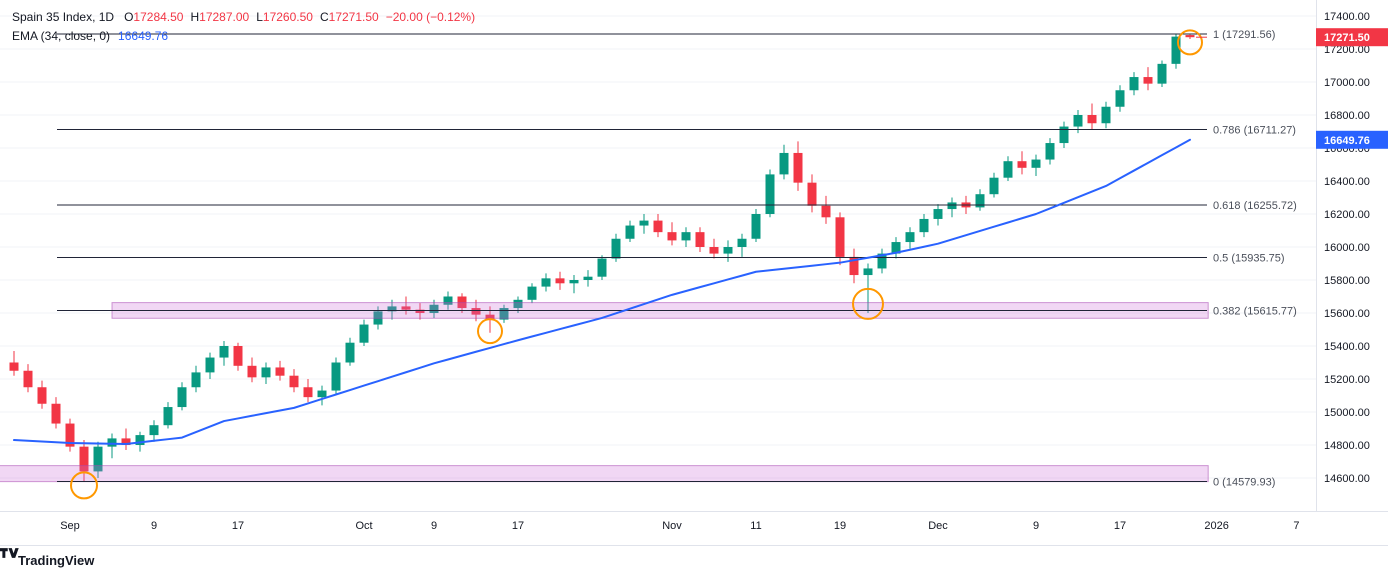  I want to click on symbol-title: Spain 35 Index, 1D, so click(63, 16).